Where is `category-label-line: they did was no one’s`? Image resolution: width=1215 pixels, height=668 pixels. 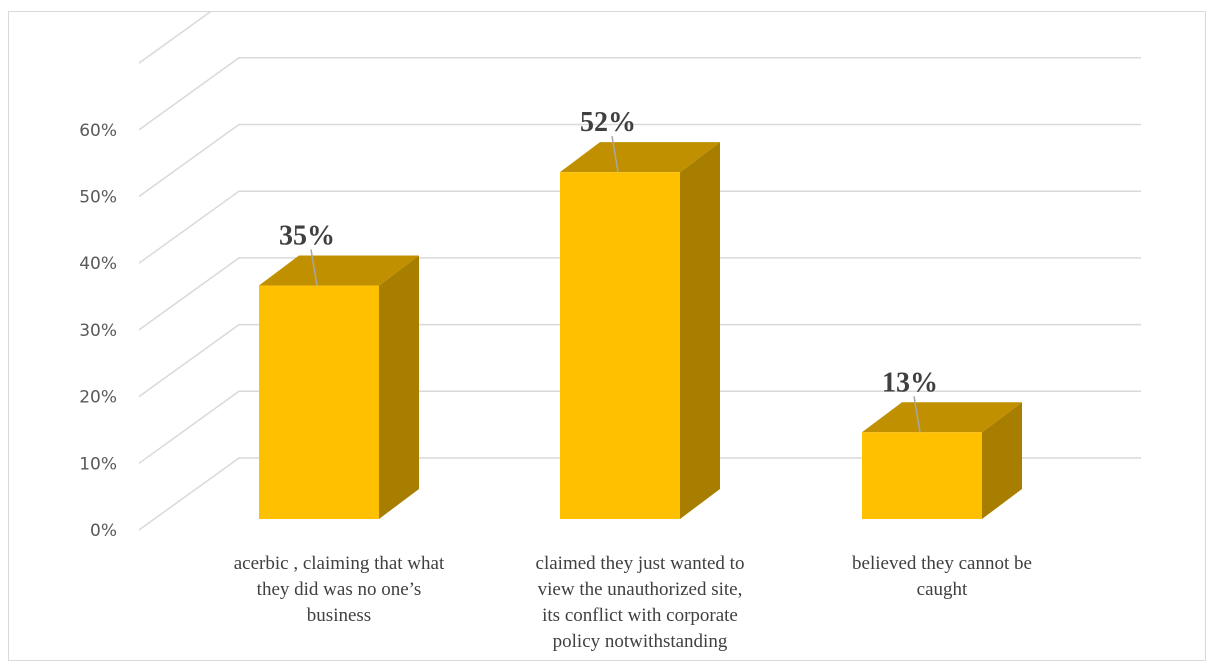
category-label-line: they did was no one’s is located at coordinates (339, 589).